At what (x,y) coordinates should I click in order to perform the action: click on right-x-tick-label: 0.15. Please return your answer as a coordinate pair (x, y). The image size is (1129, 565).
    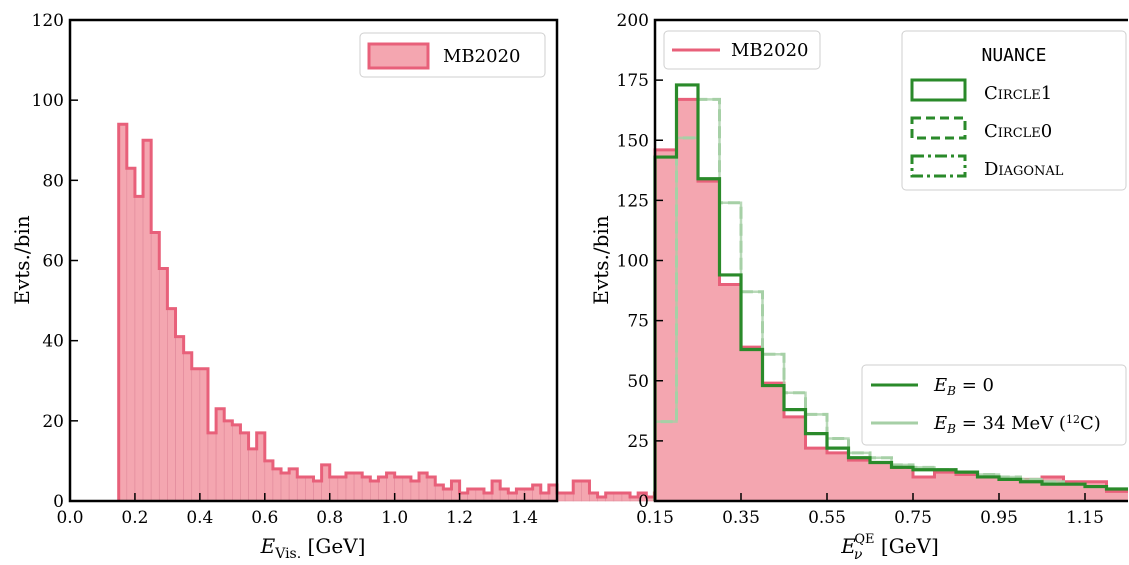
    Looking at the image, I should click on (655, 518).